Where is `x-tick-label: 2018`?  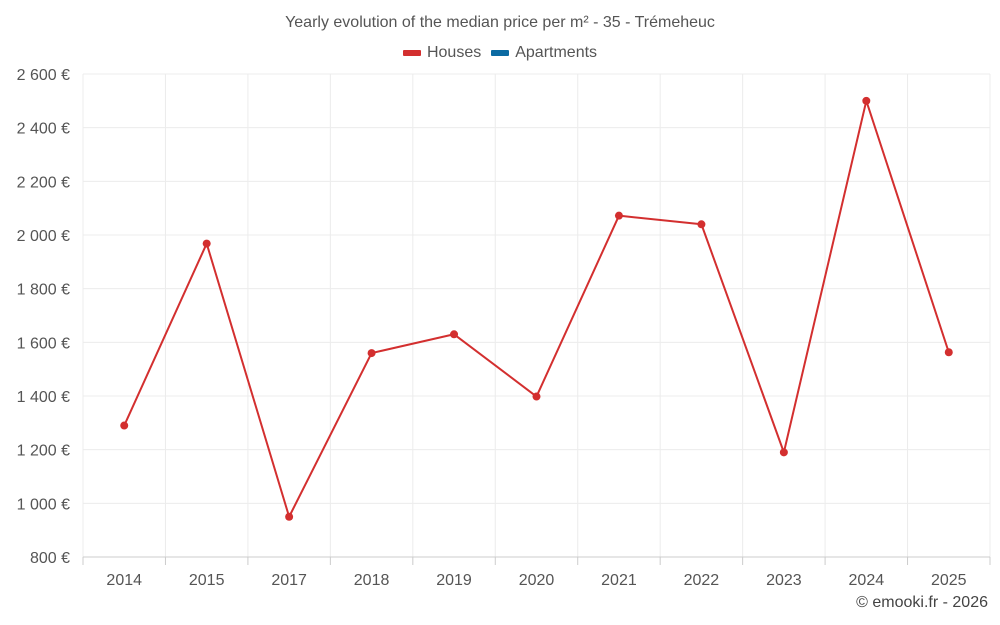
x-tick-label: 2018 is located at coordinates (372, 580).